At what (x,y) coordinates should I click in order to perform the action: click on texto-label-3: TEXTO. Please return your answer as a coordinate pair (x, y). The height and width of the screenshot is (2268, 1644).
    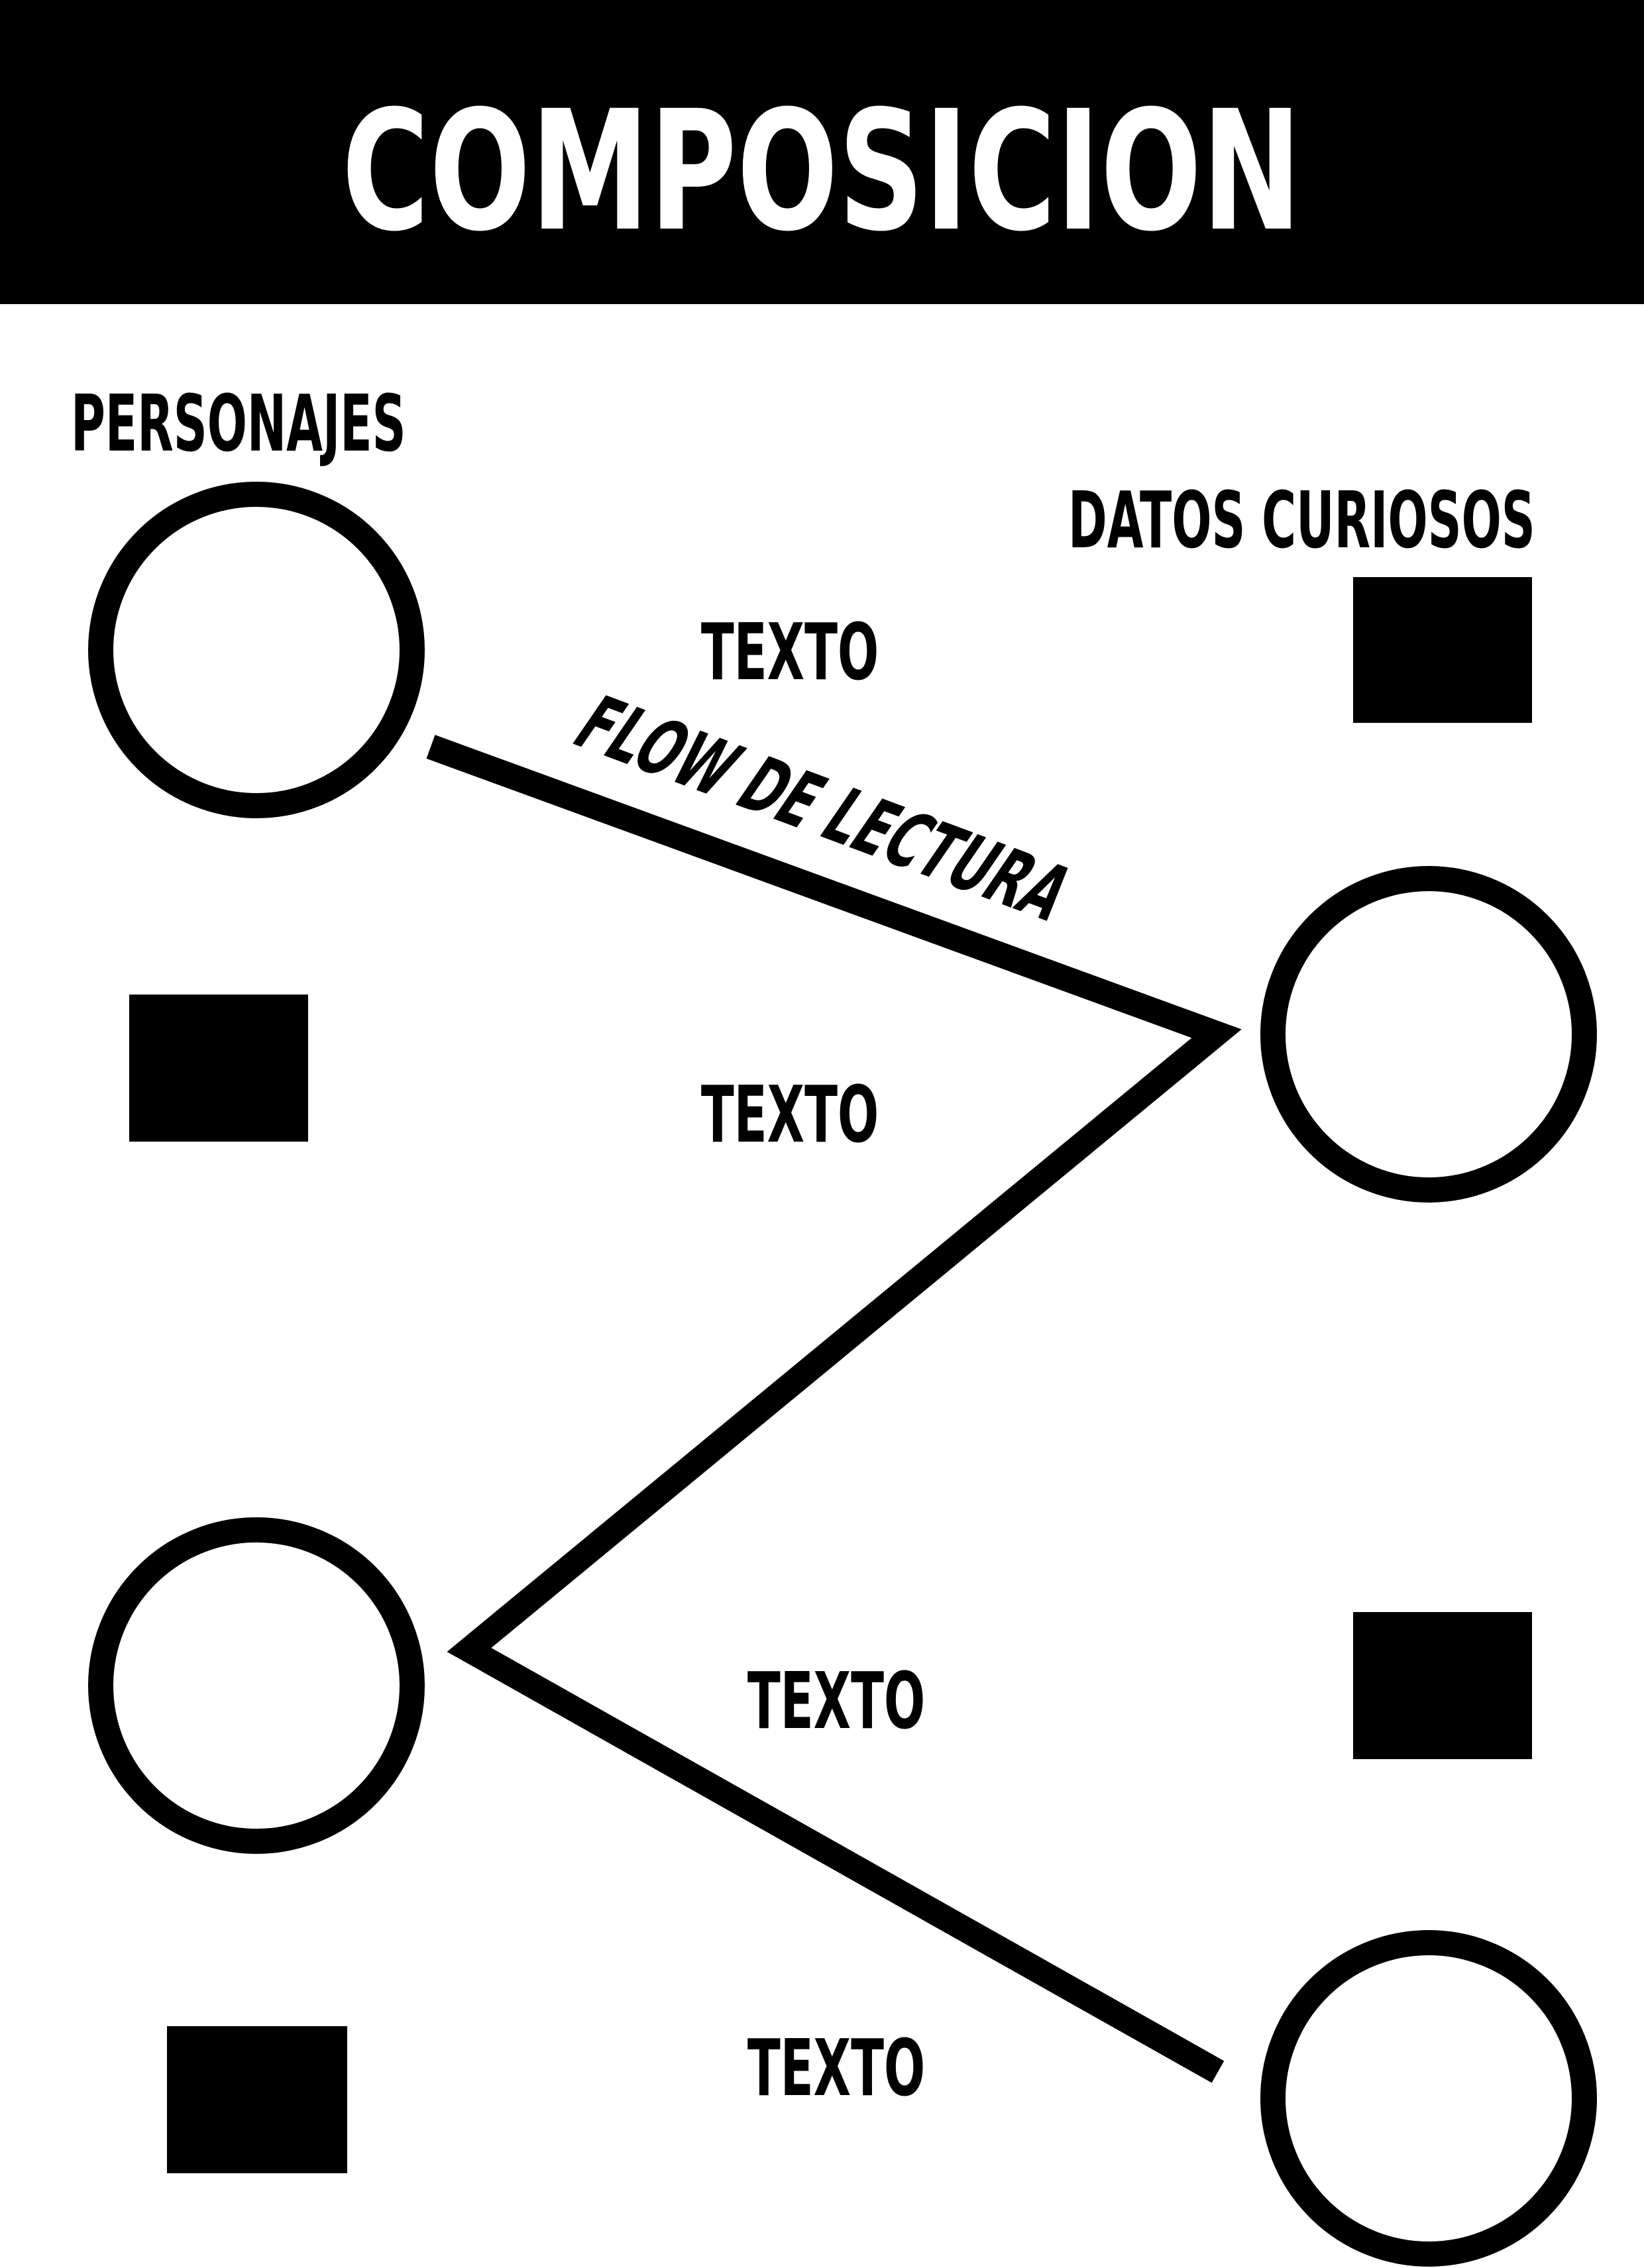
    Looking at the image, I should click on (836, 1701).